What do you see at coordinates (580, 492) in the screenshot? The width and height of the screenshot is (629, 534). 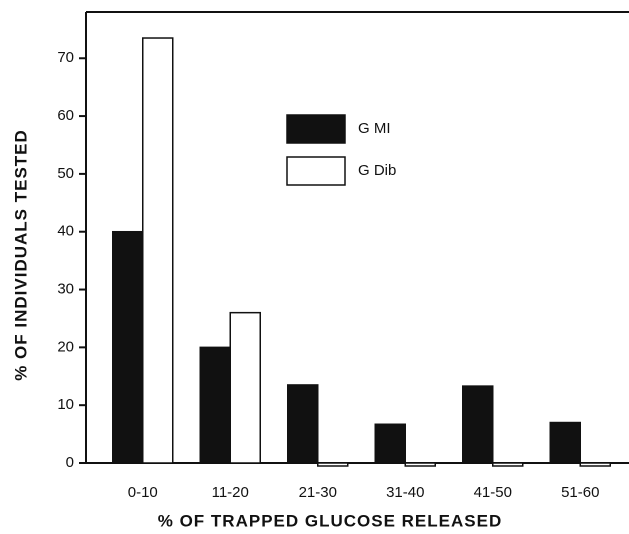 I see `x-tick-label: 51-60` at bounding box center [580, 492].